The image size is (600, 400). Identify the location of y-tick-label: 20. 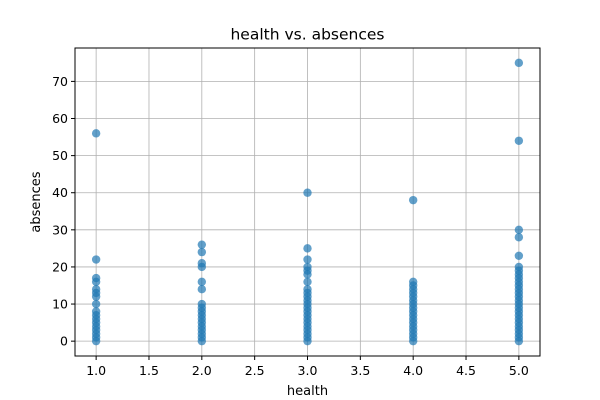
(60, 266).